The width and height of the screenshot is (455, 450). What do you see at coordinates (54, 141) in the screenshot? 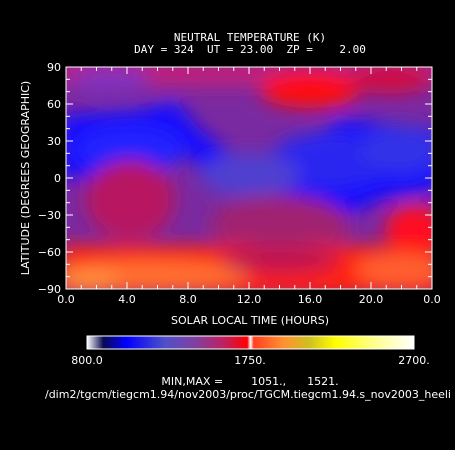
I see `y-tick-label: 30` at bounding box center [54, 141].